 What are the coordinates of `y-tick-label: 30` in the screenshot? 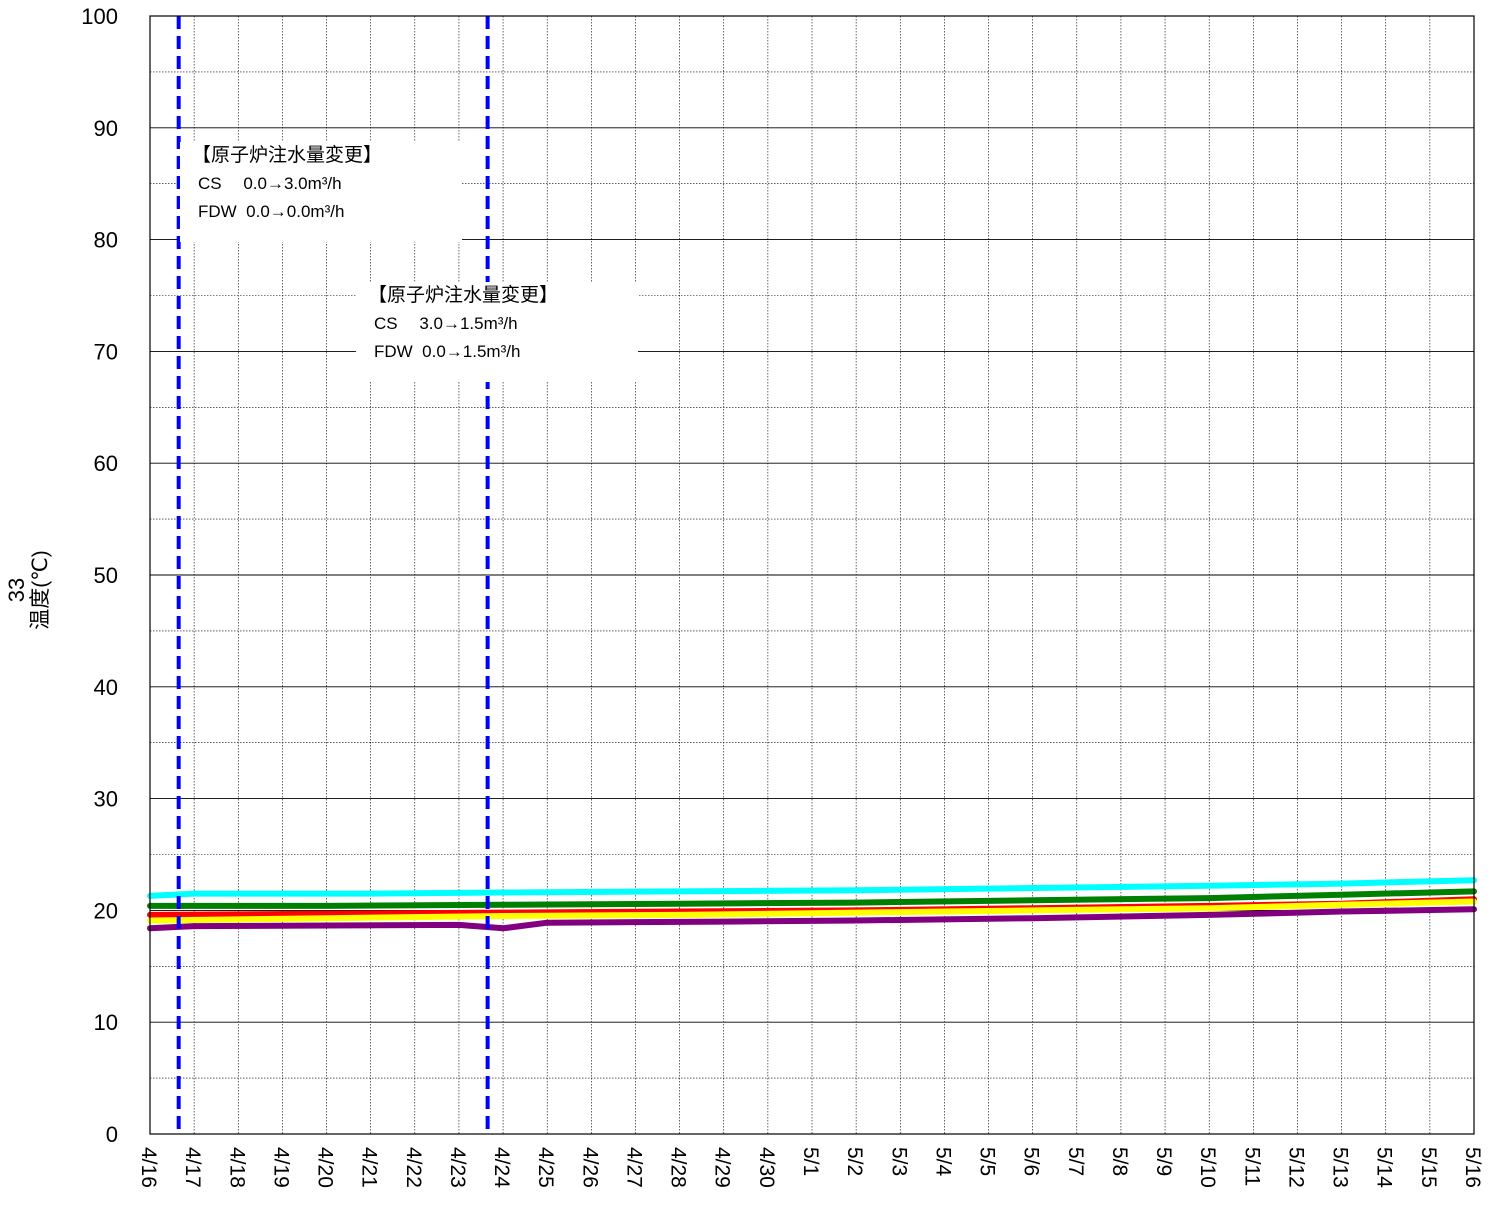 It's located at (106, 799).